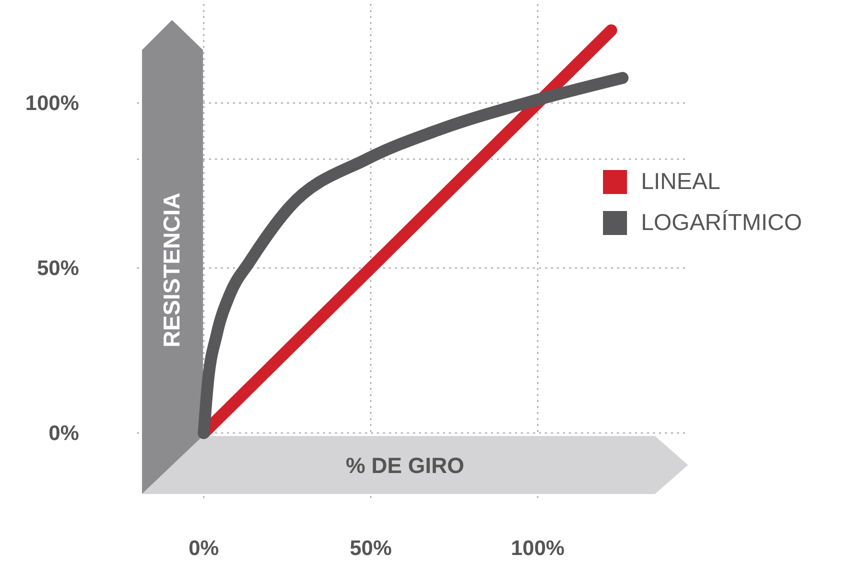 The height and width of the screenshot is (576, 845). Describe the element at coordinates (204, 548) in the screenshot. I see `x-tick-label: 0%` at that location.